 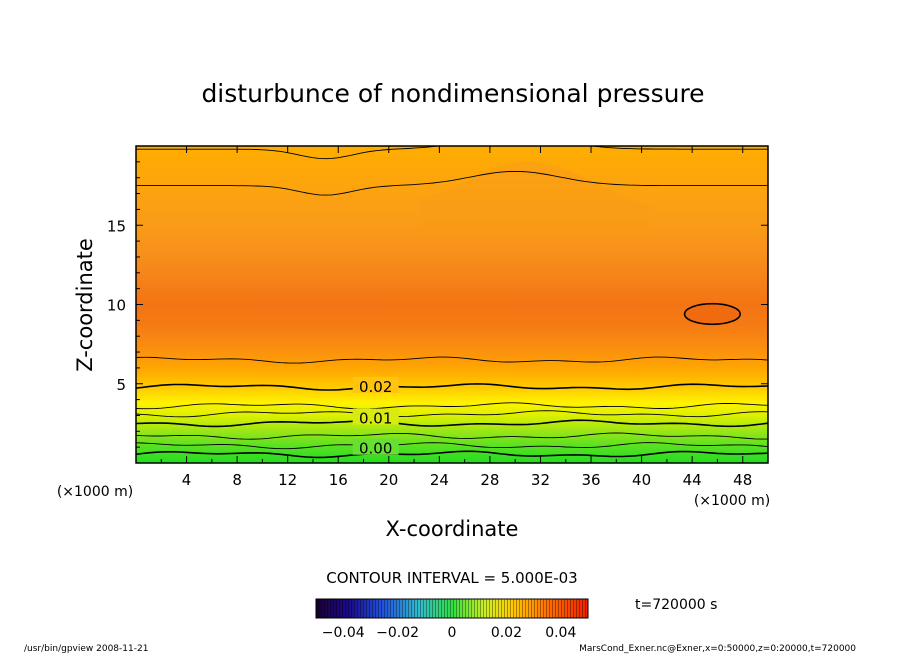 What do you see at coordinates (742, 480) in the screenshot?
I see `x-tick-label: 48` at bounding box center [742, 480].